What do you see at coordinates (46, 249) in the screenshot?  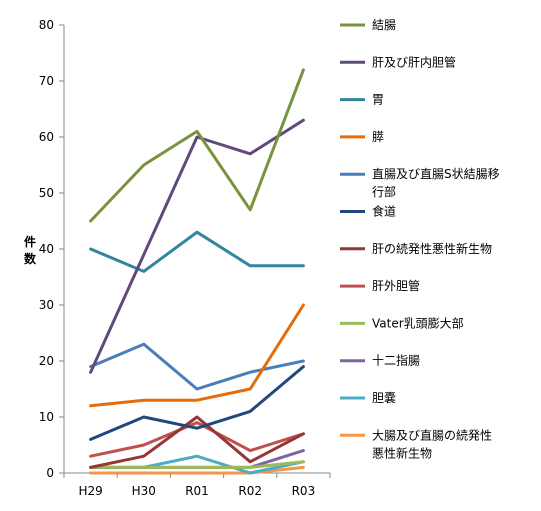 I see `y-tick-label: 40` at bounding box center [46, 249].